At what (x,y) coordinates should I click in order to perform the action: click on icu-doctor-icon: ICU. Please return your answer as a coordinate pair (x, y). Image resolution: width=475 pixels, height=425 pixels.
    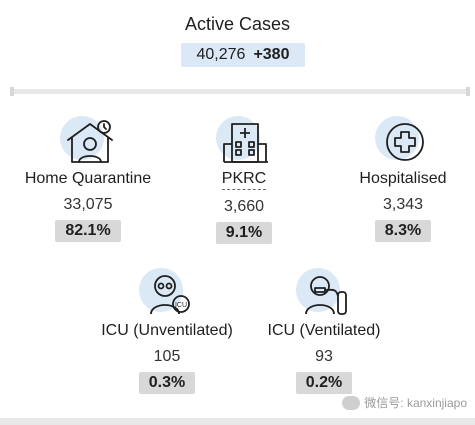
    Looking at the image, I should click on (167, 293).